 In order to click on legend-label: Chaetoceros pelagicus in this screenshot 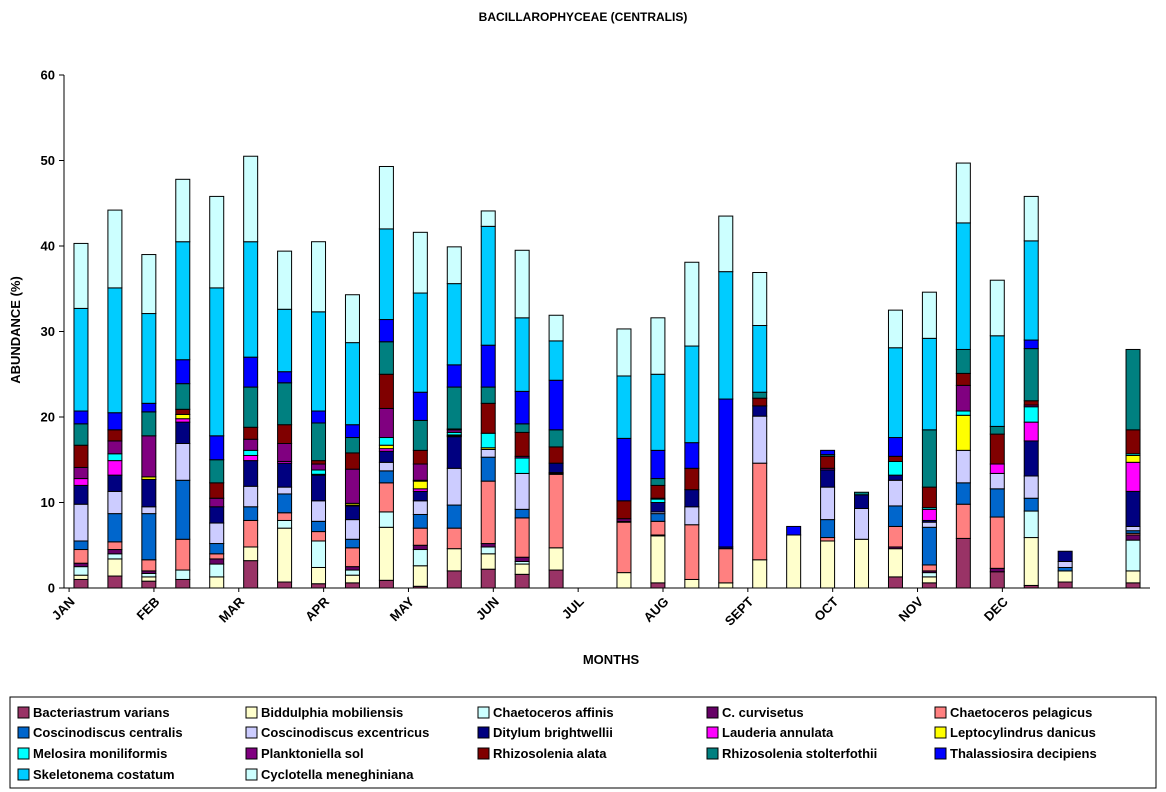, I will do `click(1021, 712)`.